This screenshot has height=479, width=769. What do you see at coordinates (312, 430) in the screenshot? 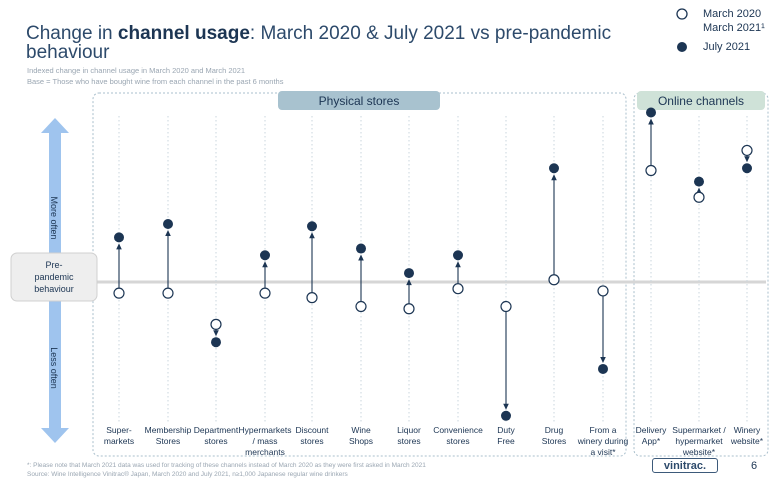
I see `category-label: Discount` at bounding box center [312, 430].